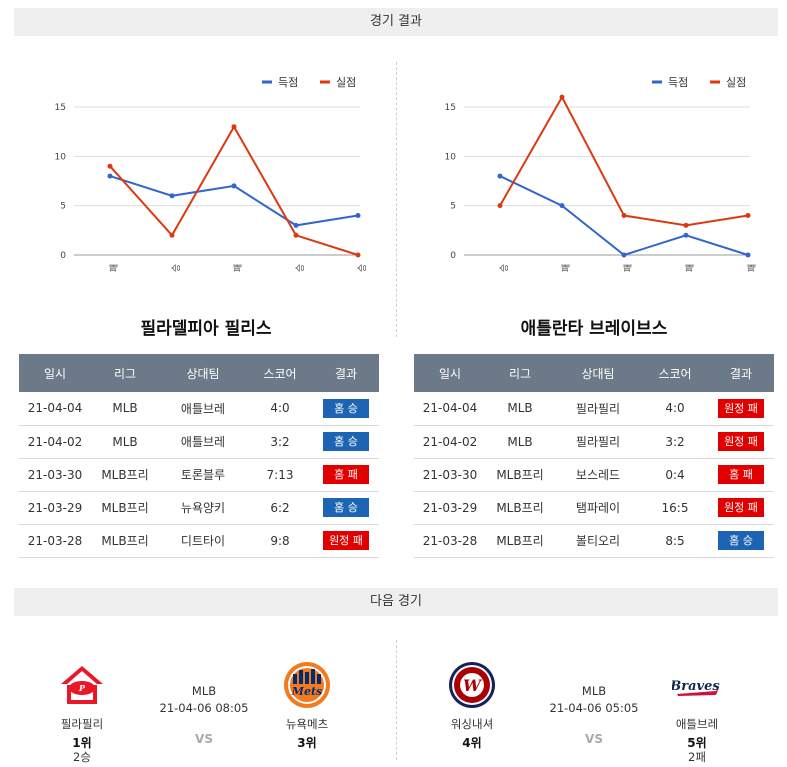 The height and width of the screenshot is (767, 787). I want to click on svg-text: W, so click(473, 685).